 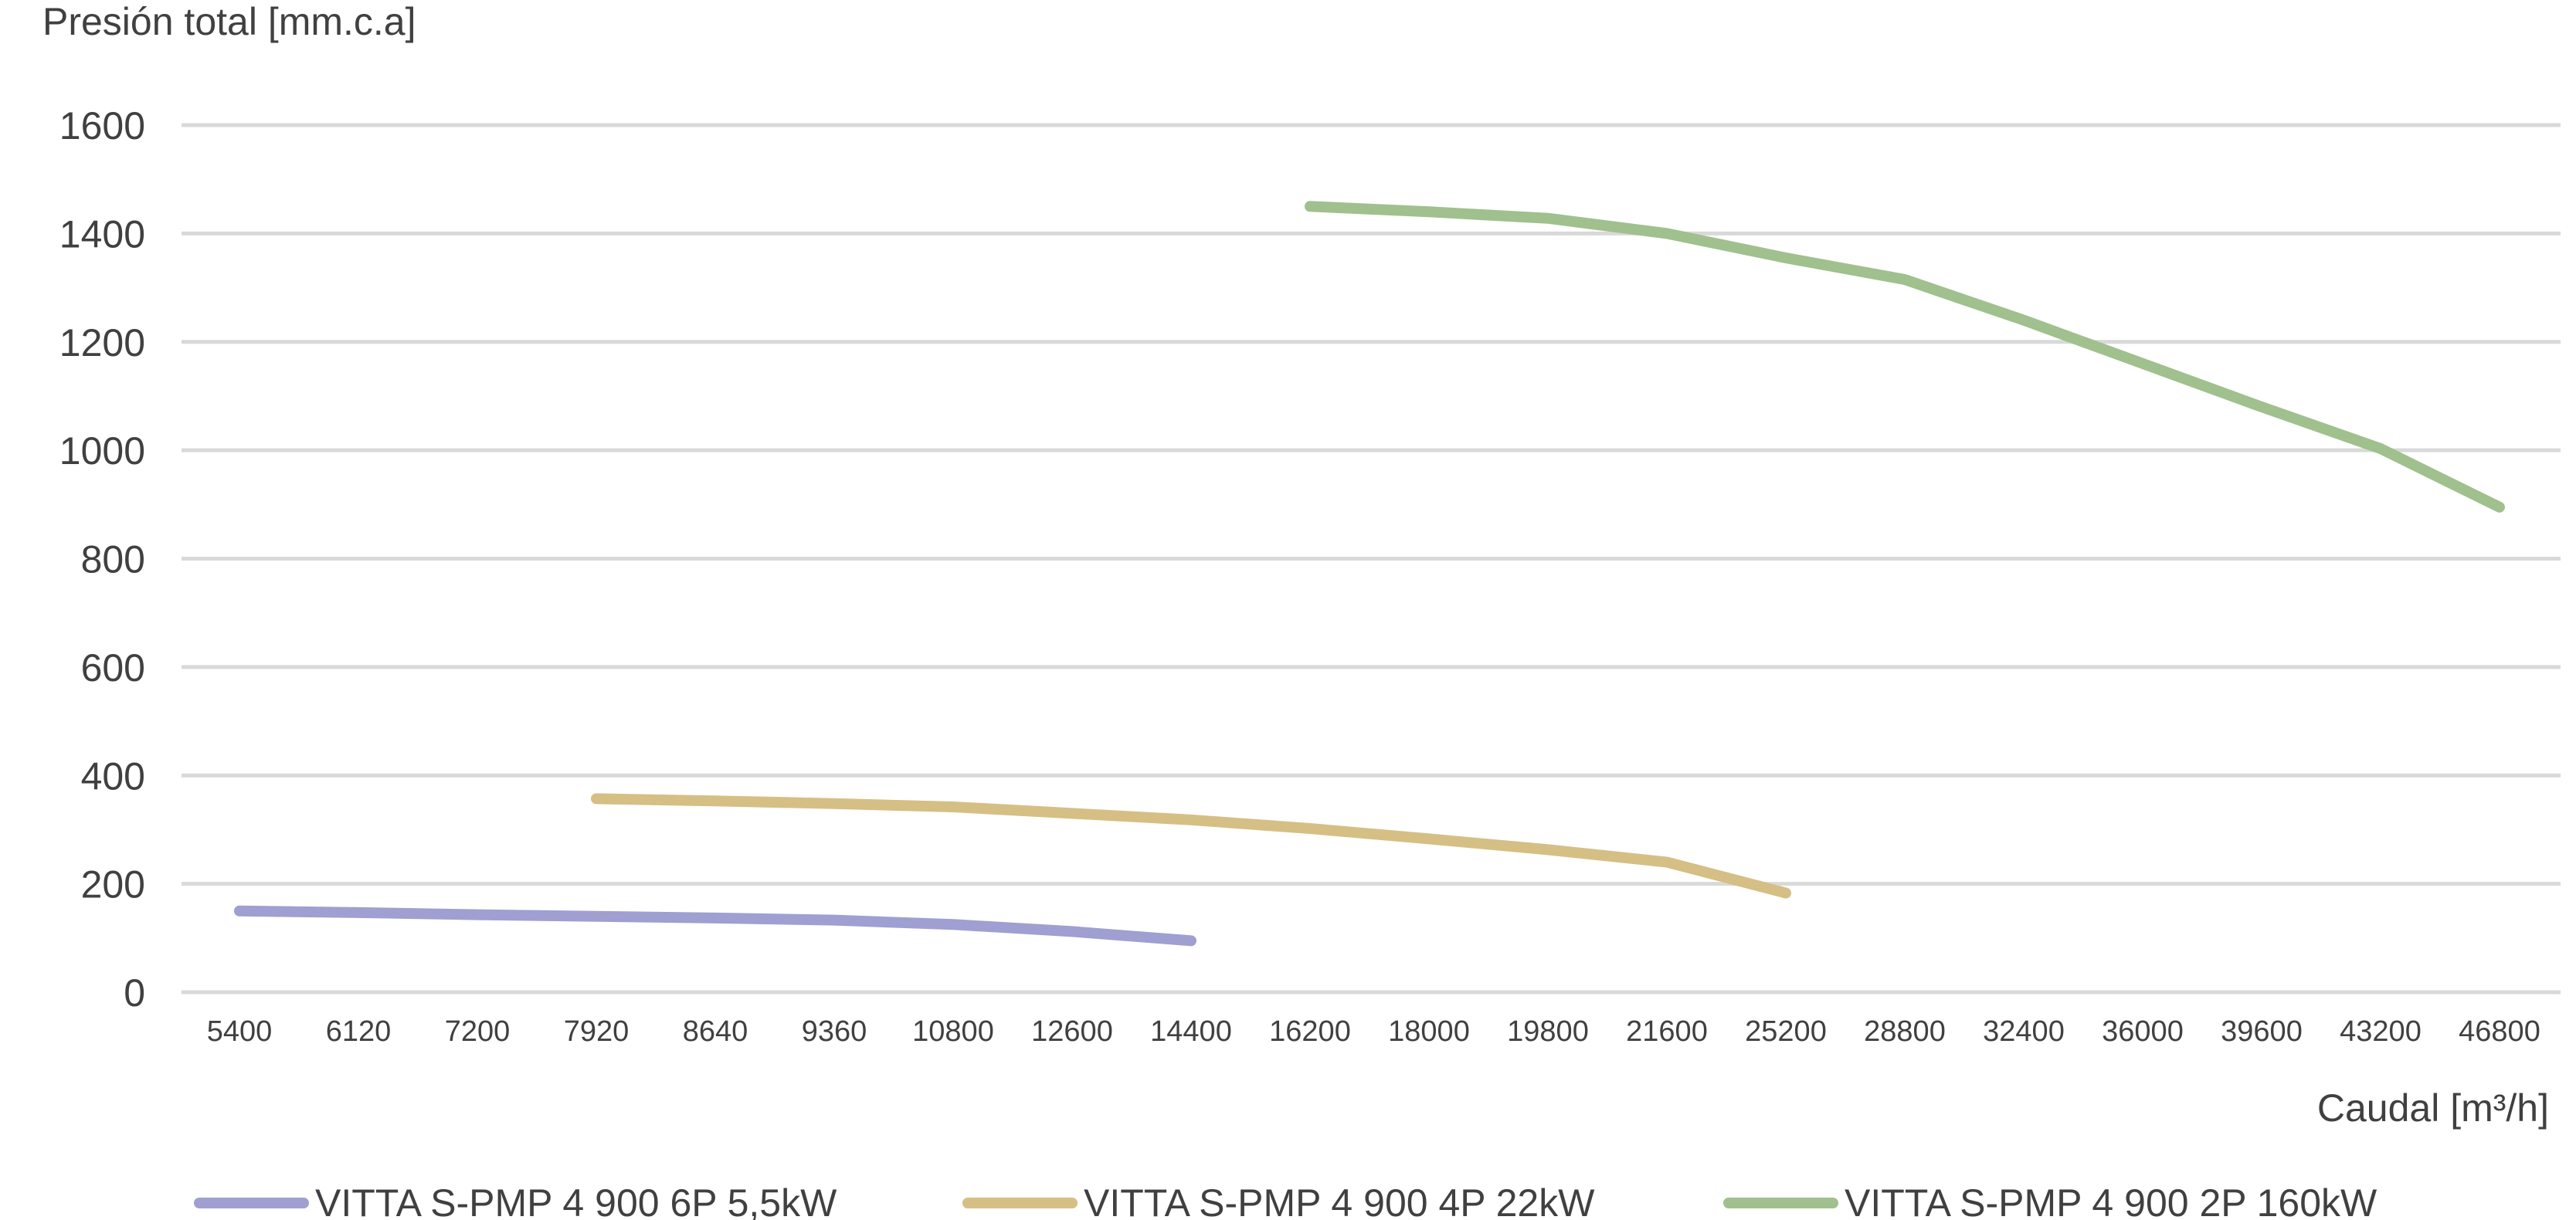 I want to click on y-tick-label: 200, so click(x=113, y=885).